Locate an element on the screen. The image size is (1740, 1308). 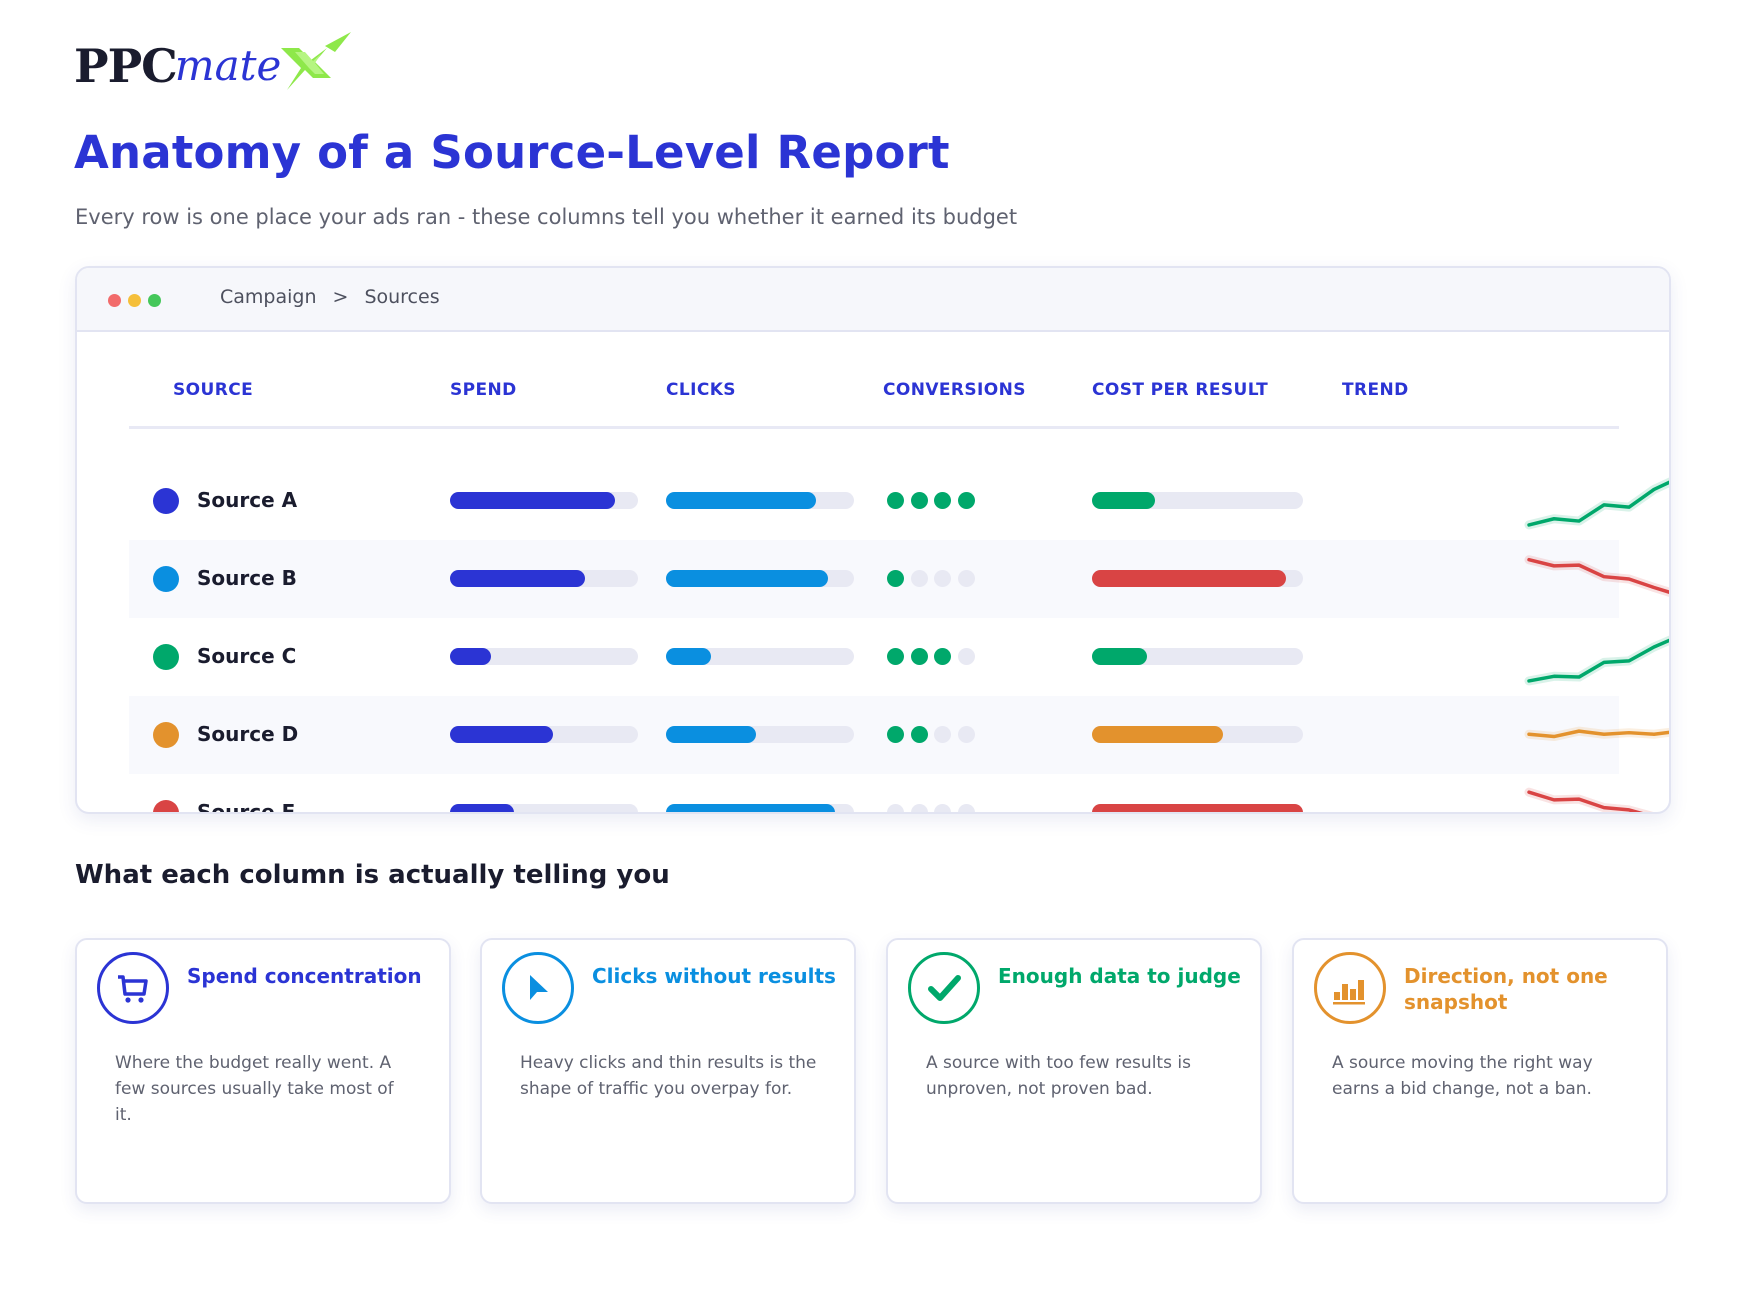
info-card-title: Spend concentration is located at coordinates (304, 976).